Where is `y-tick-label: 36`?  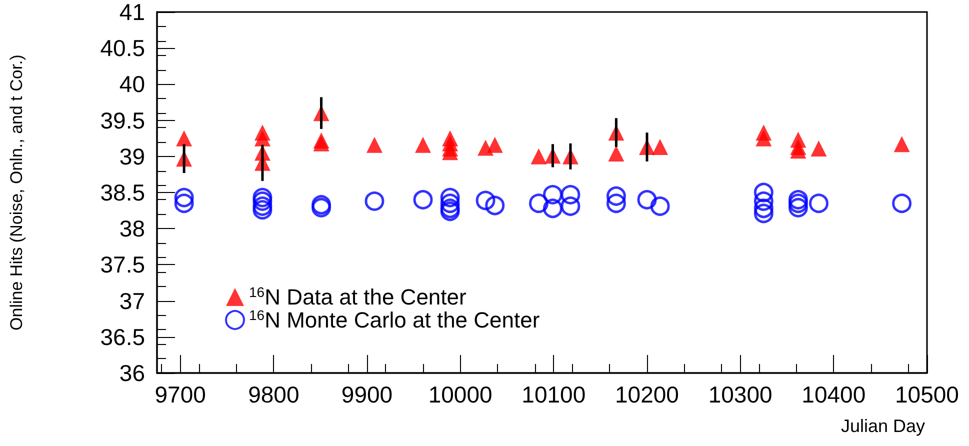 y-tick-label: 36 is located at coordinates (132, 373).